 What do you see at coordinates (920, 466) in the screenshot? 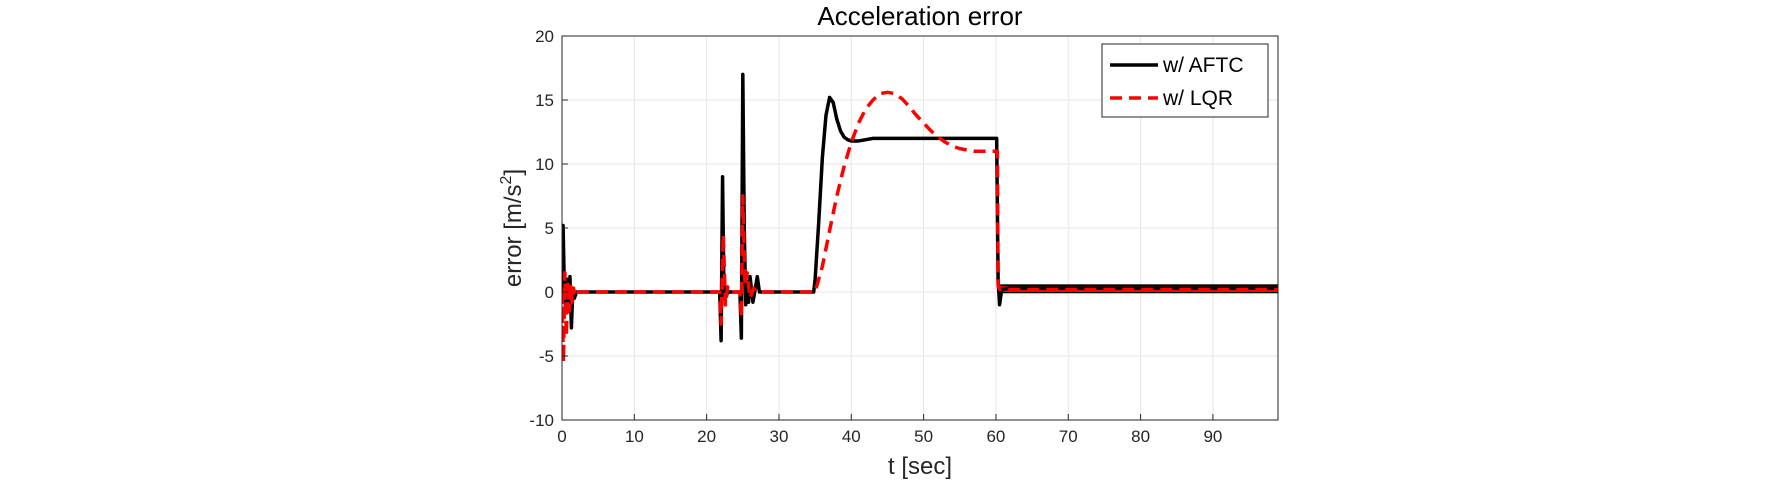
I see `x-axis-label: t [sec]` at bounding box center [920, 466].